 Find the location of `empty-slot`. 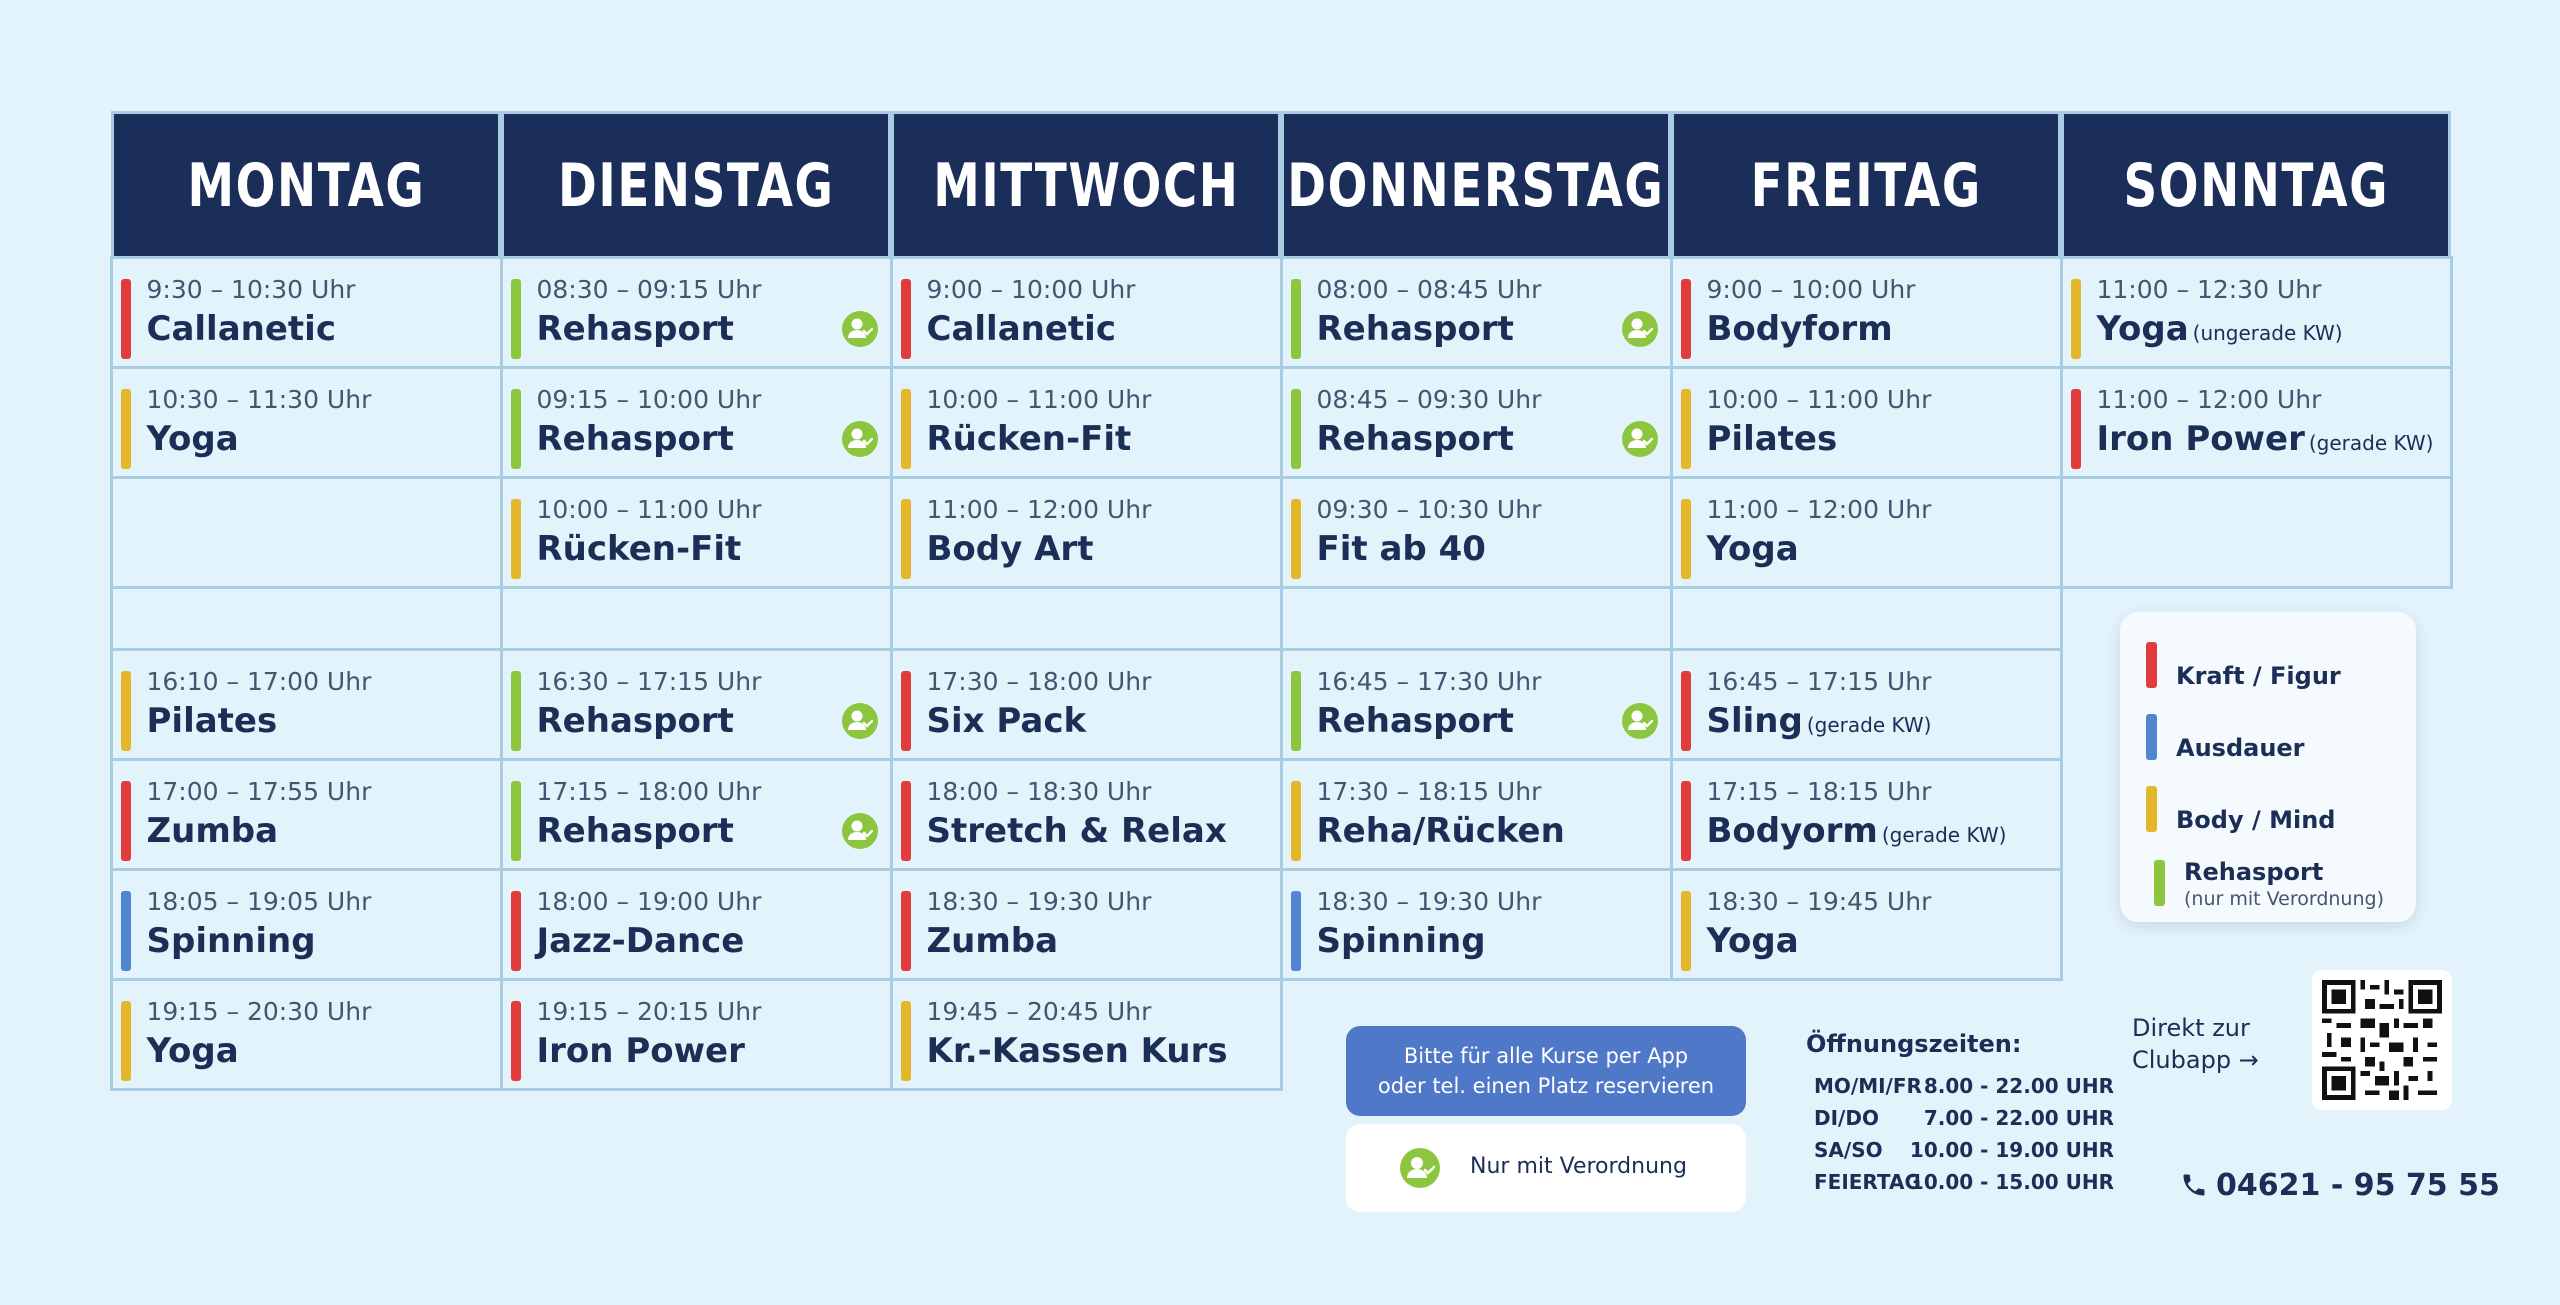

empty-slot is located at coordinates (2256, 532).